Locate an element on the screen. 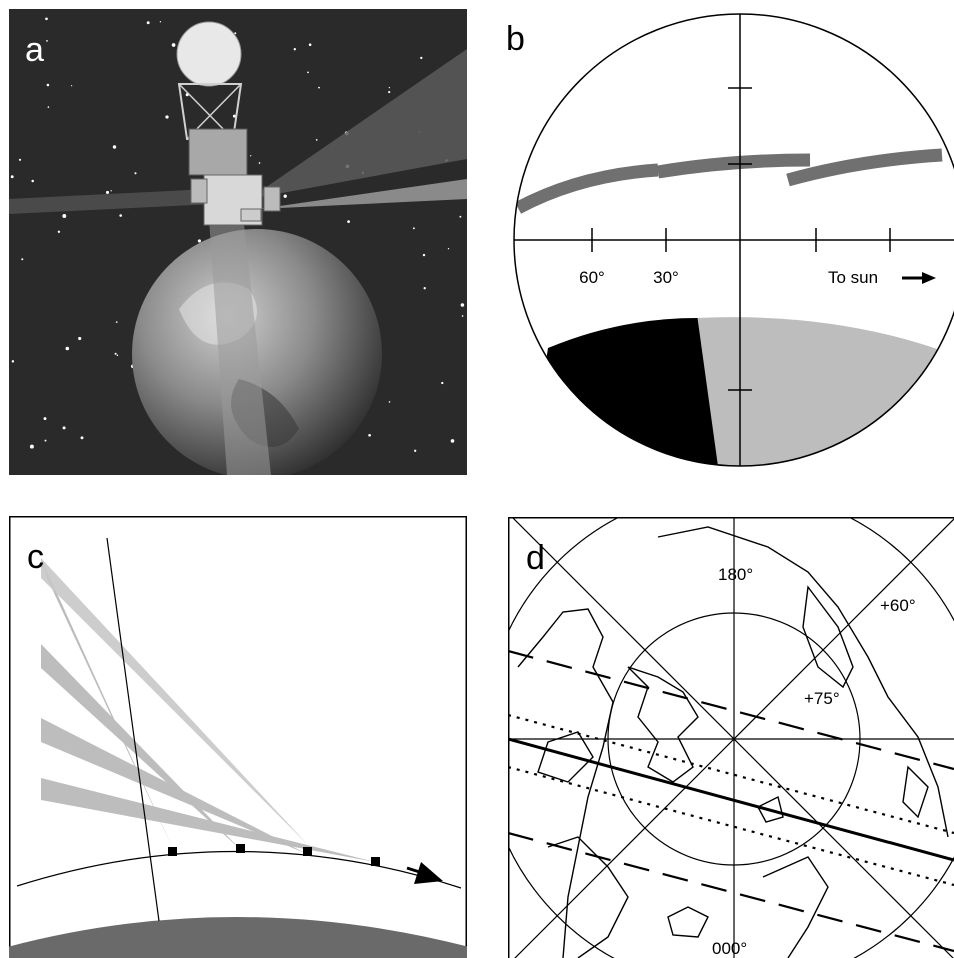 This screenshot has width=954, height=958. panel-label: b is located at coordinates (515, 39).